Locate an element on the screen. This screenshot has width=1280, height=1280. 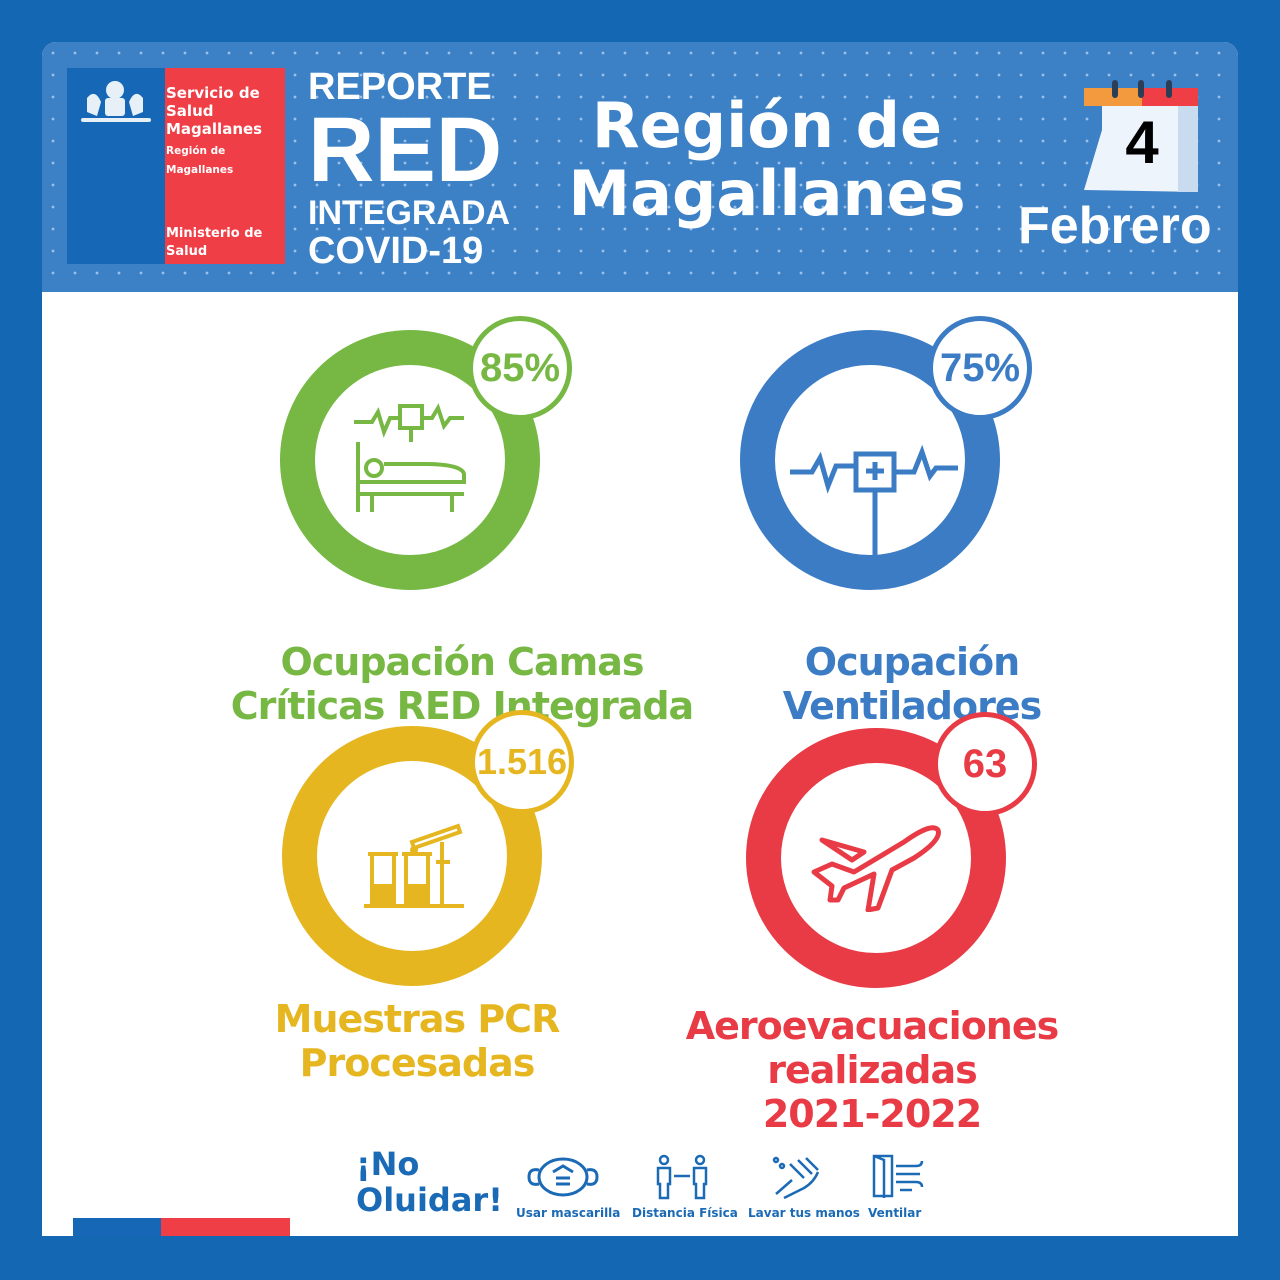
date-month: Febrero is located at coordinates (1115, 226).